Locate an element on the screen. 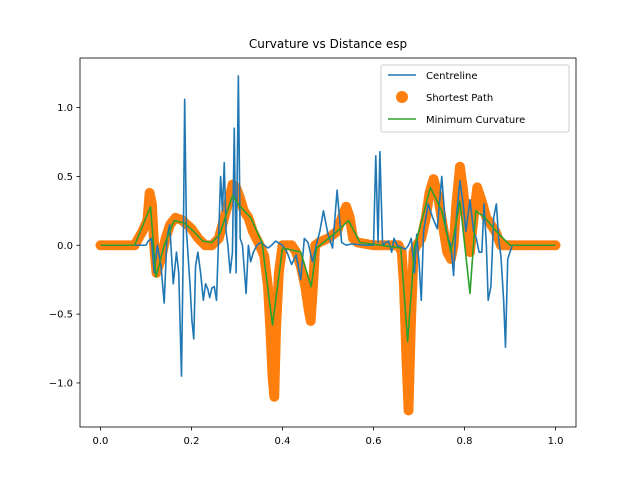  legend-shortest-path-swatch is located at coordinates (402, 97).